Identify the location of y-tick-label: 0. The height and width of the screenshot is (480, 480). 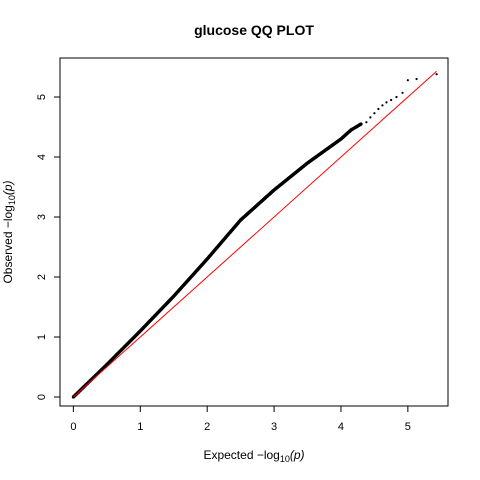
(42, 397).